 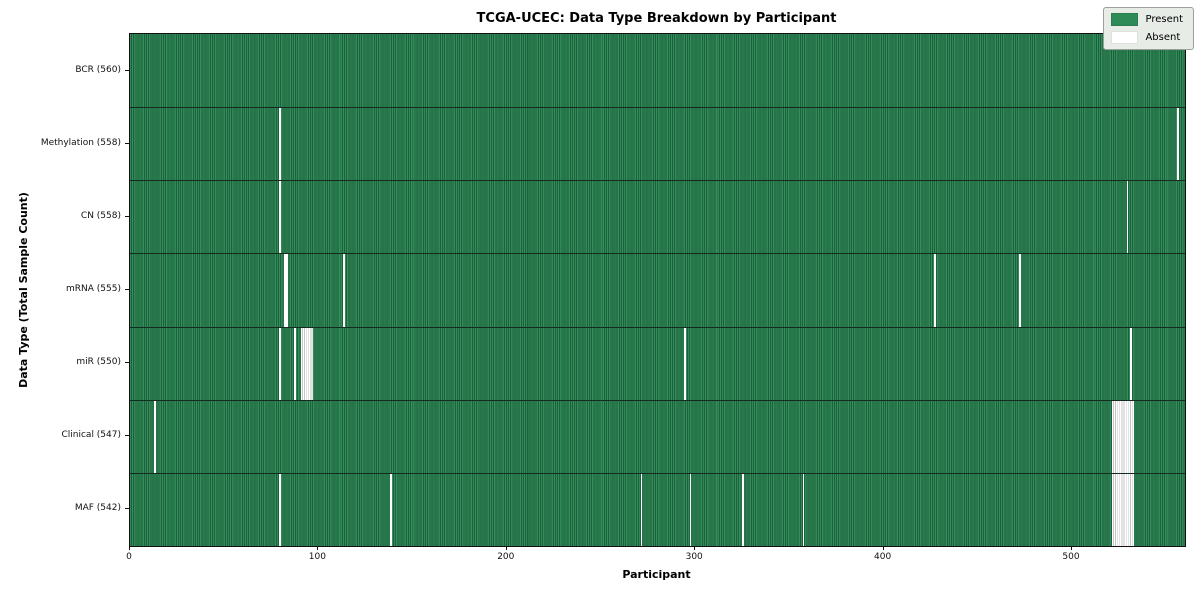 I want to click on y-tick-label-mrna: mRNA (555), so click(x=93, y=289).